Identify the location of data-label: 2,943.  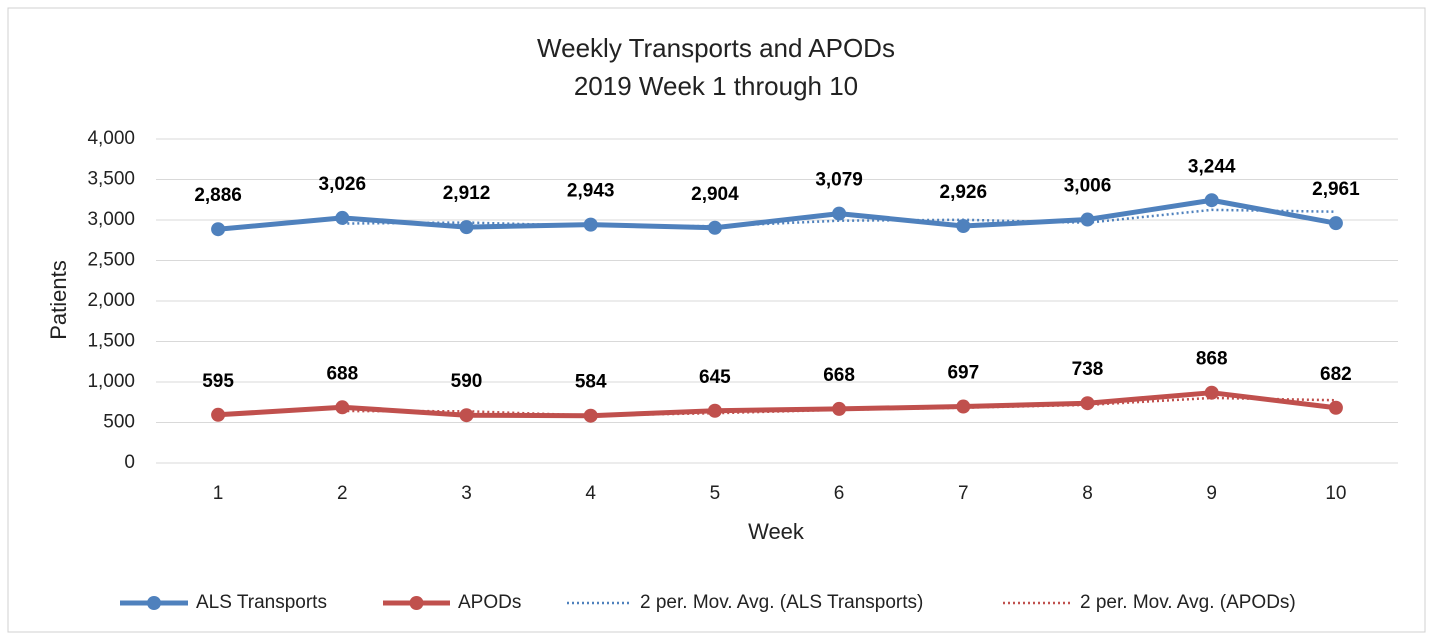
(591, 191).